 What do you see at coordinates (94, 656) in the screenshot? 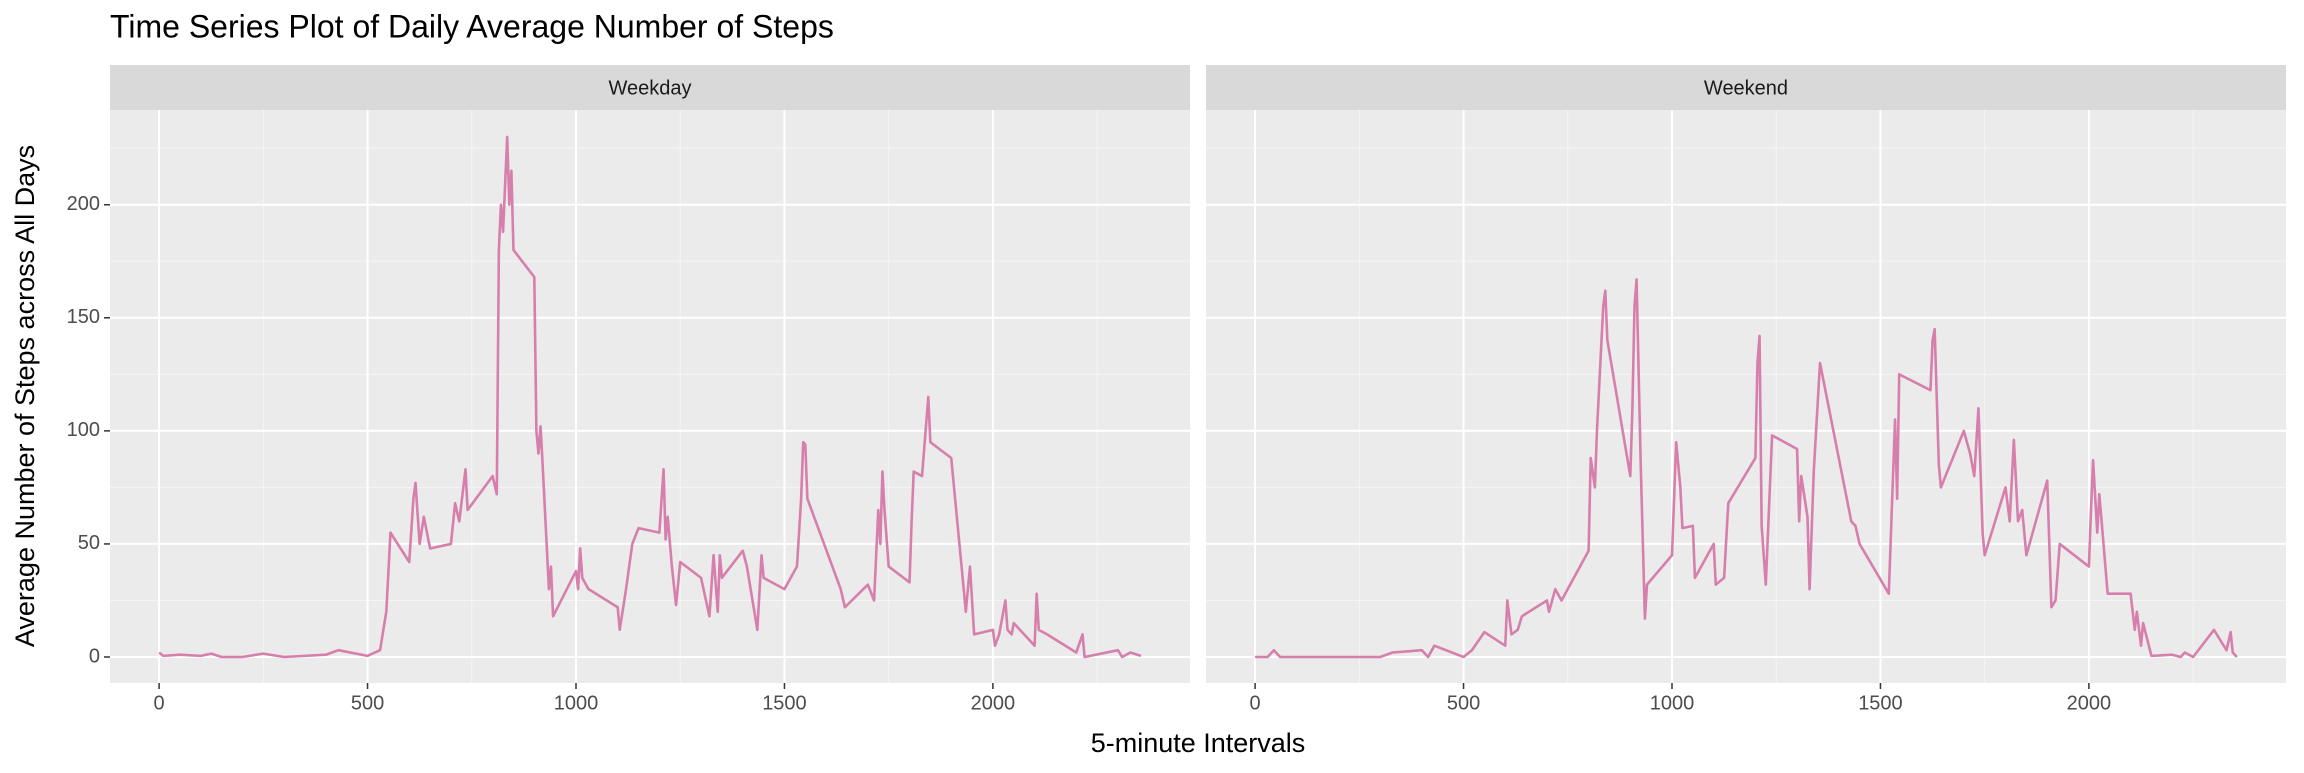
I see `y-tick-label: 0` at bounding box center [94, 656].